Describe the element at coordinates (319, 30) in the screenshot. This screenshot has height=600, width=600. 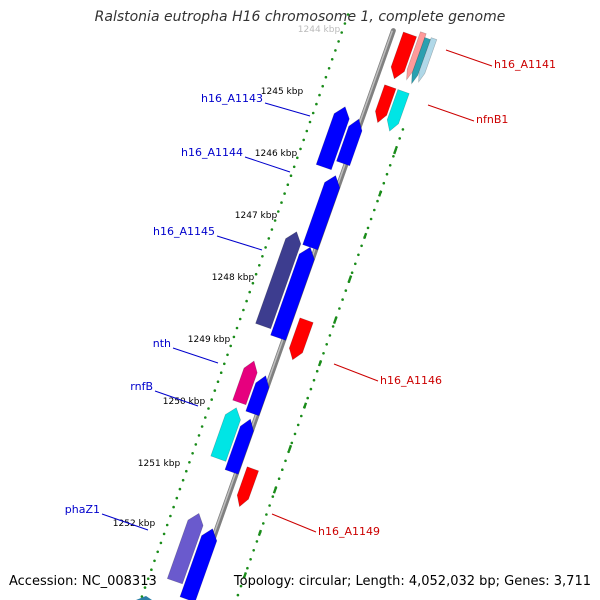
I see `tick-label: 1244 kbp` at that location.